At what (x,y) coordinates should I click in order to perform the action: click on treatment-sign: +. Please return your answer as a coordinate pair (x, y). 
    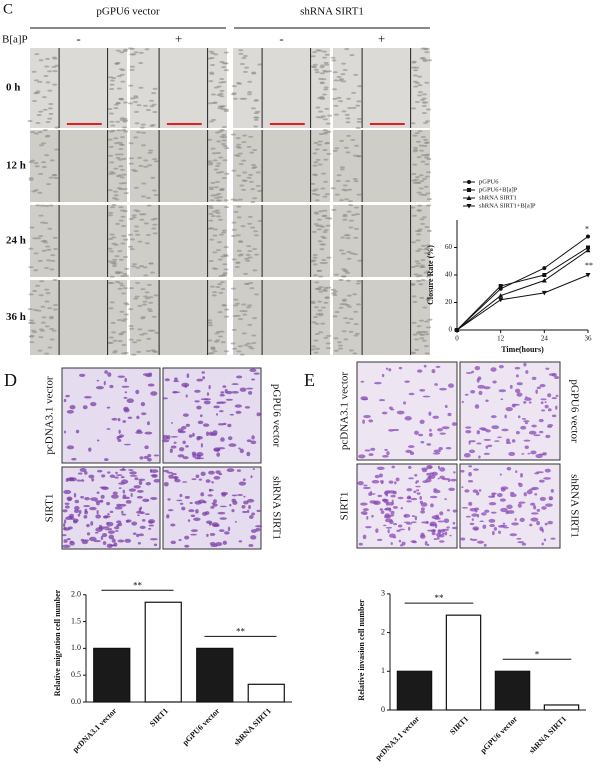
    Looking at the image, I should click on (381, 38).